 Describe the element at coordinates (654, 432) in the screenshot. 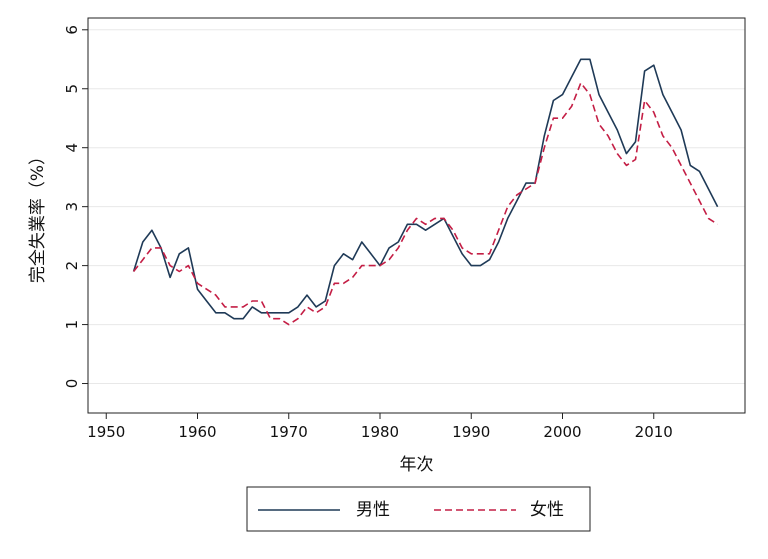

I see `x-tick-label: 2010` at that location.